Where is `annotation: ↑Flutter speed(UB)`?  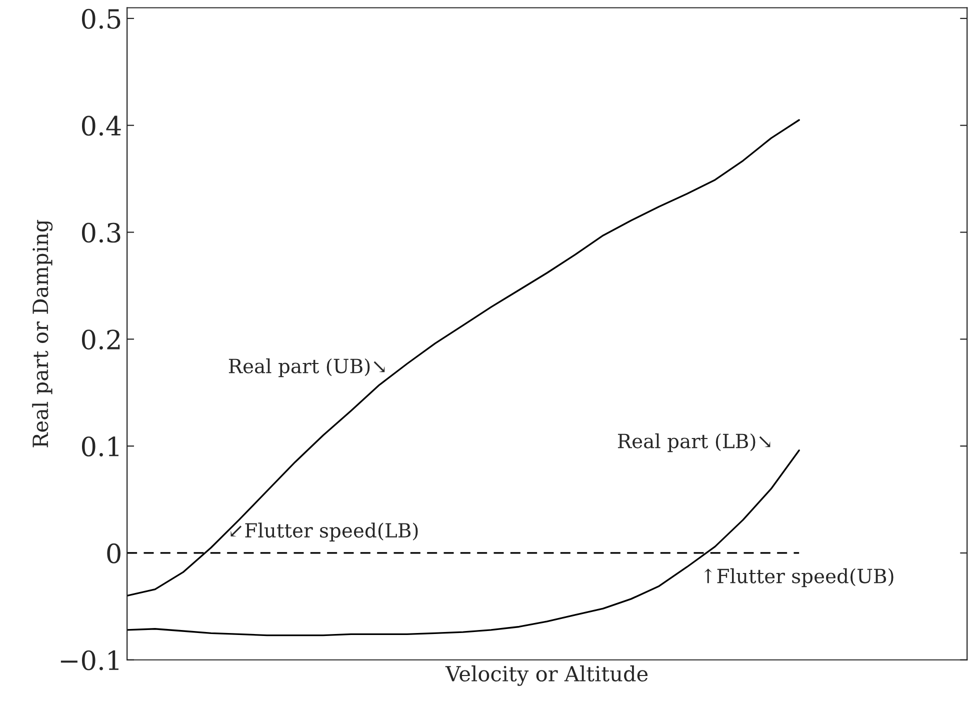
annotation: ↑Flutter speed(UB) is located at coordinates (799, 578).